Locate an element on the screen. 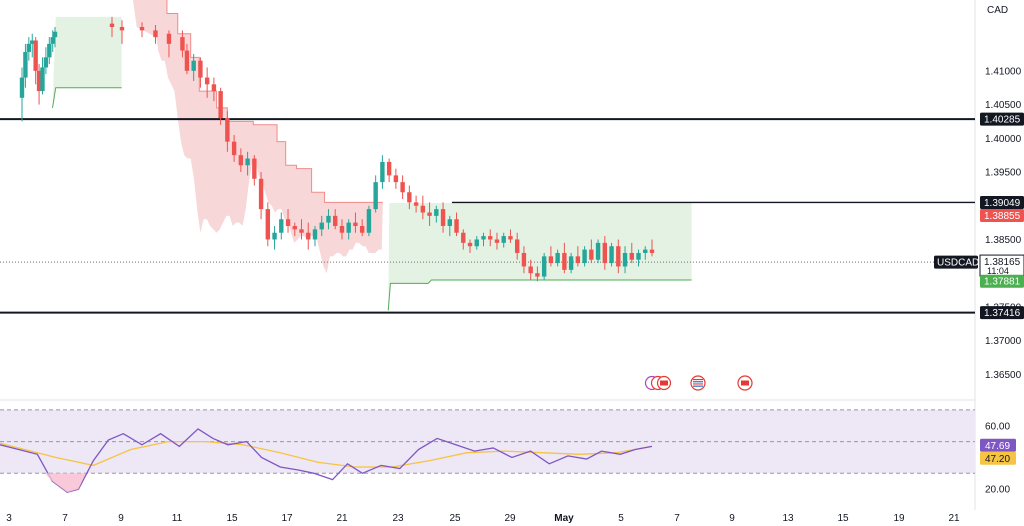  ca-flag-icon is located at coordinates (745, 383).